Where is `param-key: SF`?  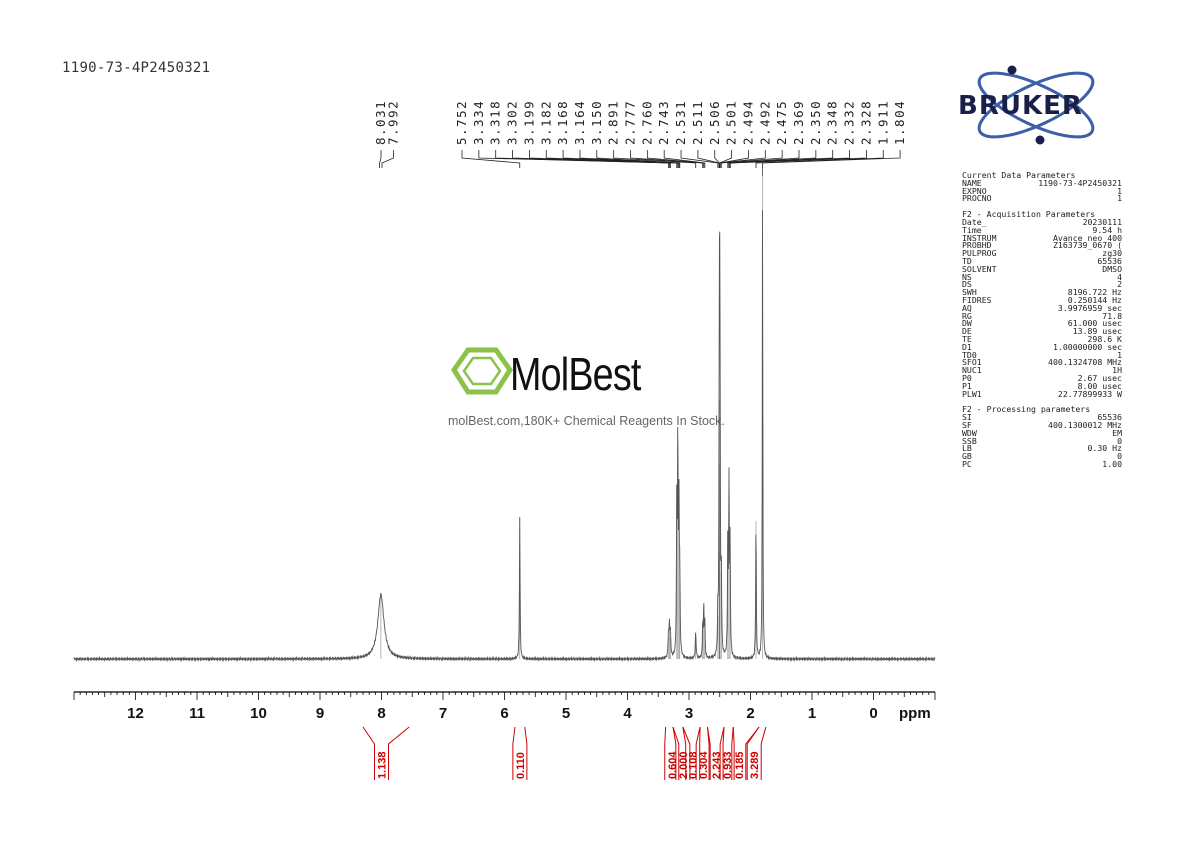 param-key: SF is located at coordinates (967, 424).